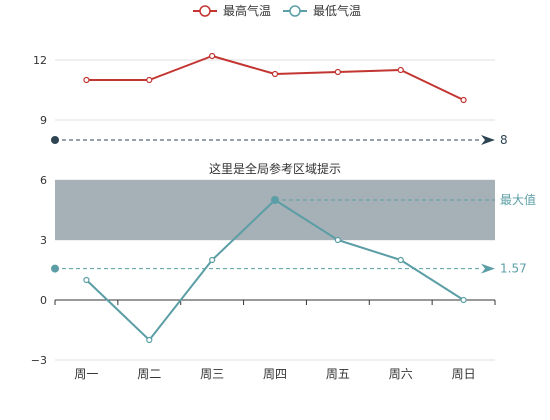  I want to click on x-tick-label-6: 周日, so click(464, 374).